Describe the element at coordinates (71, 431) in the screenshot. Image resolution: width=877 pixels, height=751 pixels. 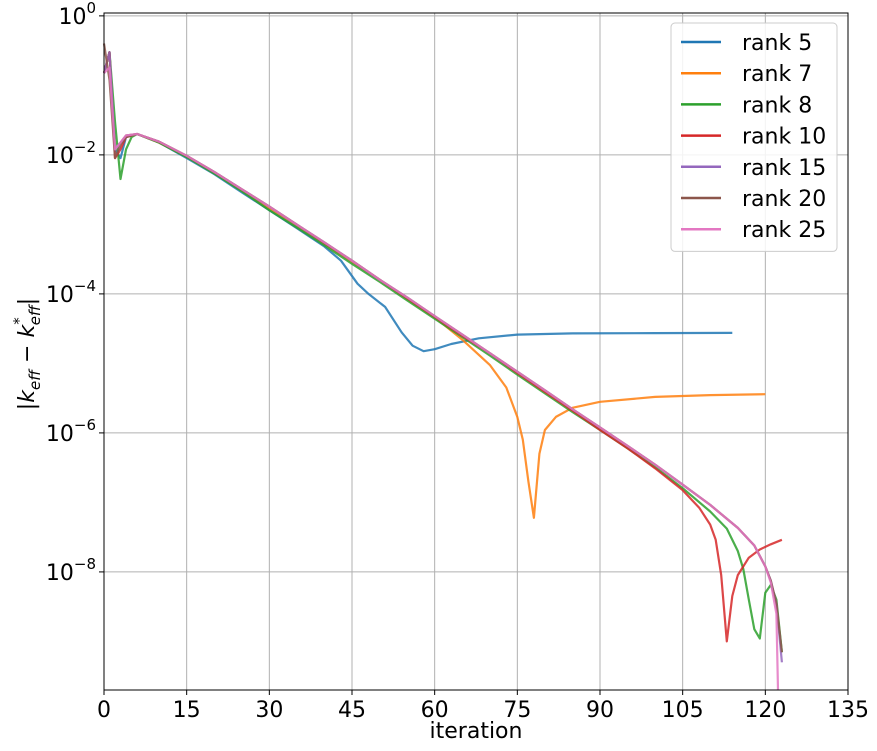
I see `y-tick-label: 10⁻⁶` at that location.